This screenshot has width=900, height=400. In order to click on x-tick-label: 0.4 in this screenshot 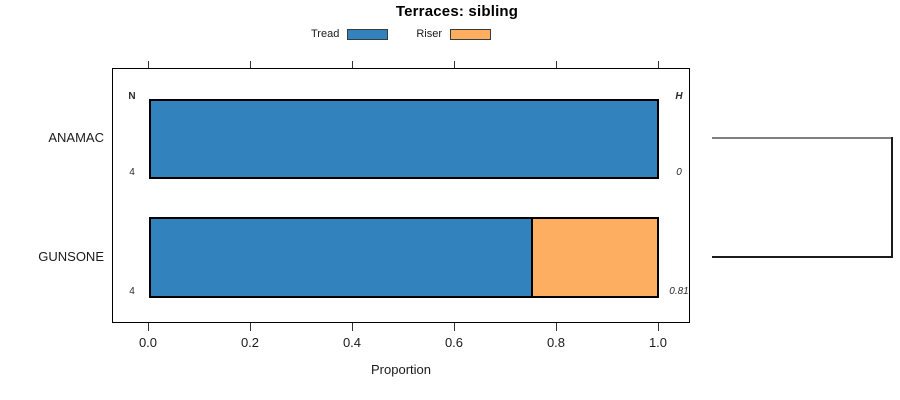, I will do `click(352, 342)`.